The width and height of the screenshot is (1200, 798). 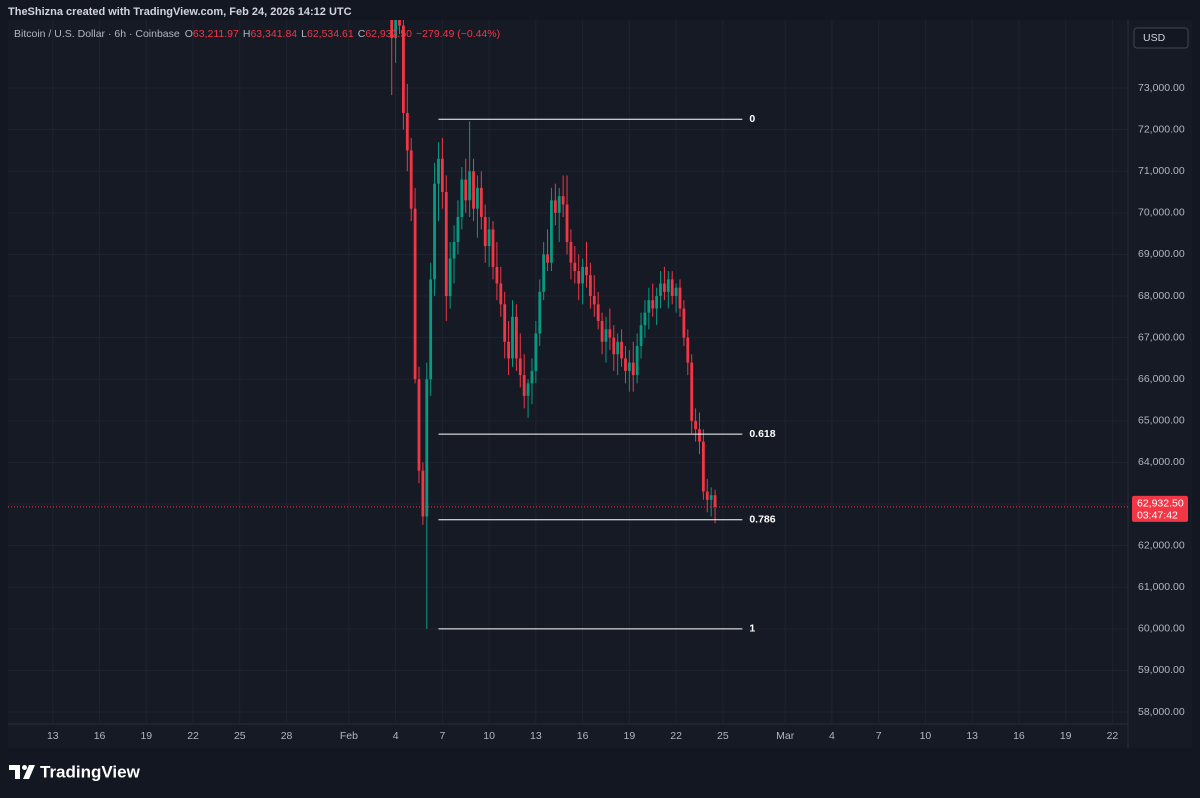 I want to click on brand-name: TradingView, so click(x=90, y=771).